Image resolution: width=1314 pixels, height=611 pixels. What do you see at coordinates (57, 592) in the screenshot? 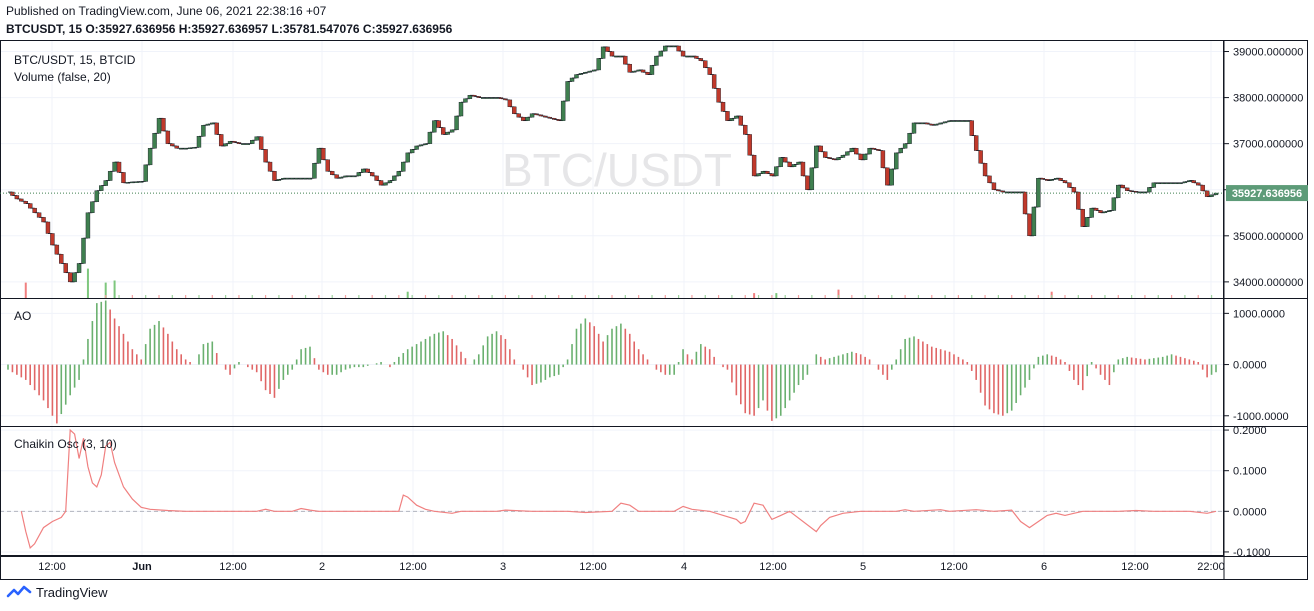
I see `tradingview-brand: TradingView` at bounding box center [57, 592].